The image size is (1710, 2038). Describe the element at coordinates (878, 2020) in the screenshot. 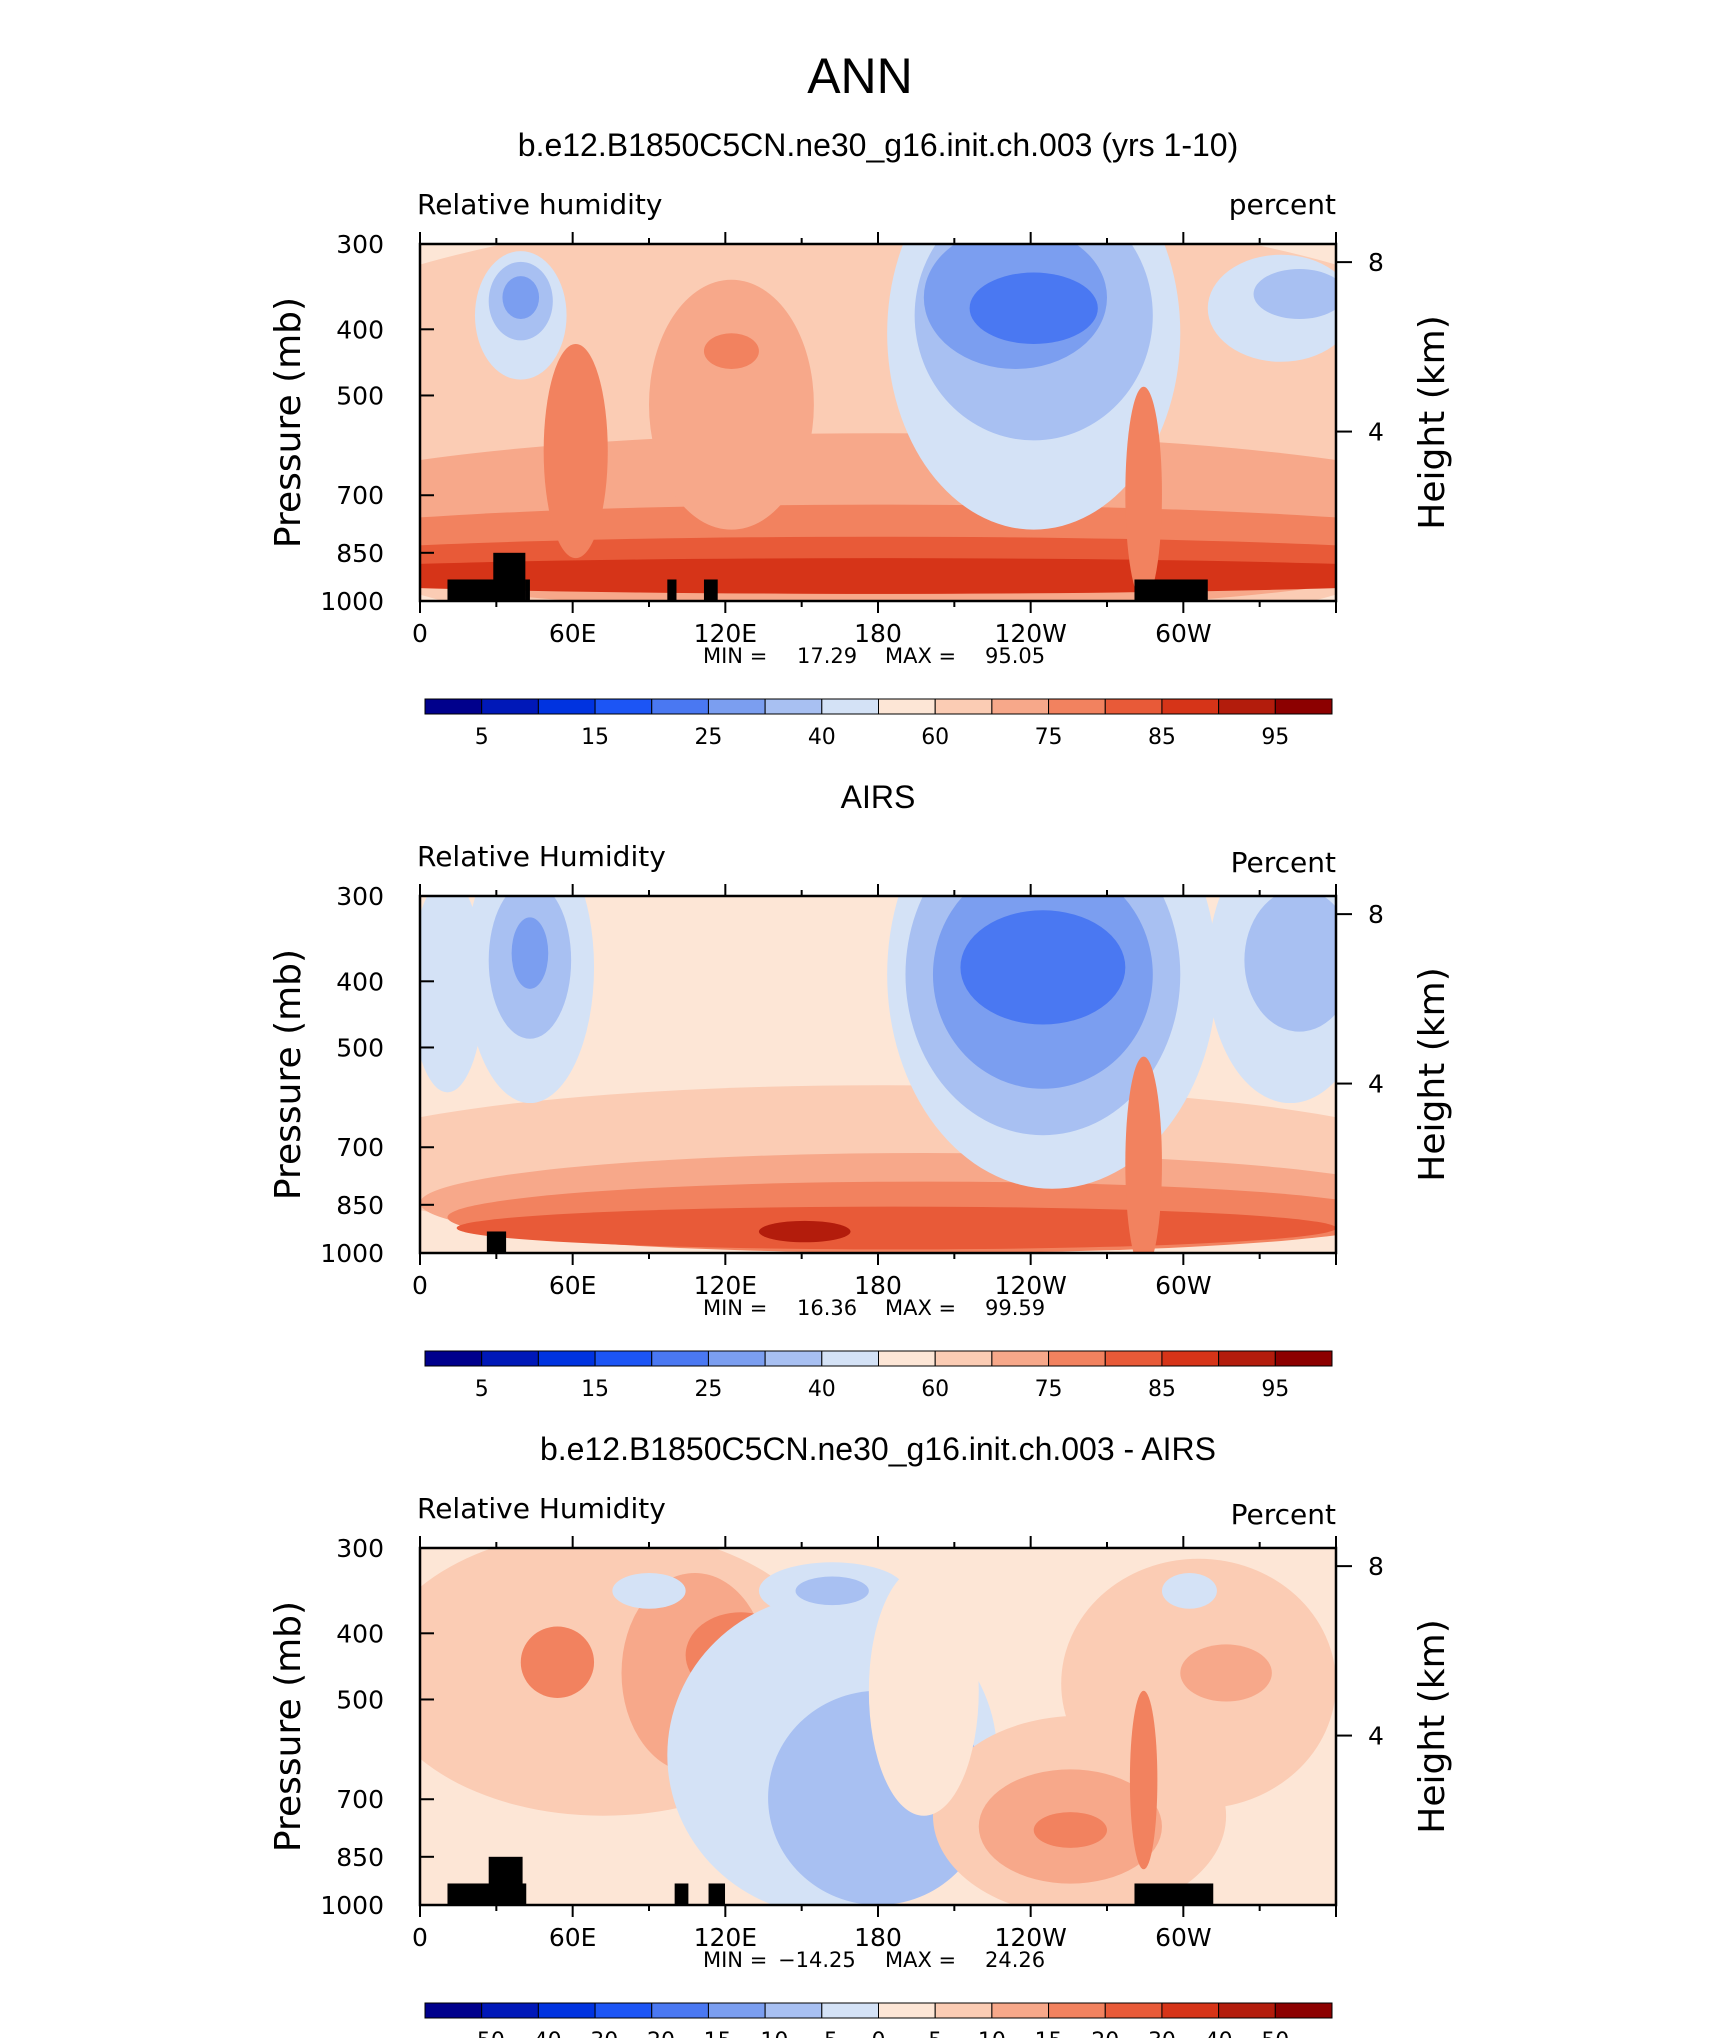

I see `colorbar: −50−40−30−20−15−10−505101520304050` at that location.